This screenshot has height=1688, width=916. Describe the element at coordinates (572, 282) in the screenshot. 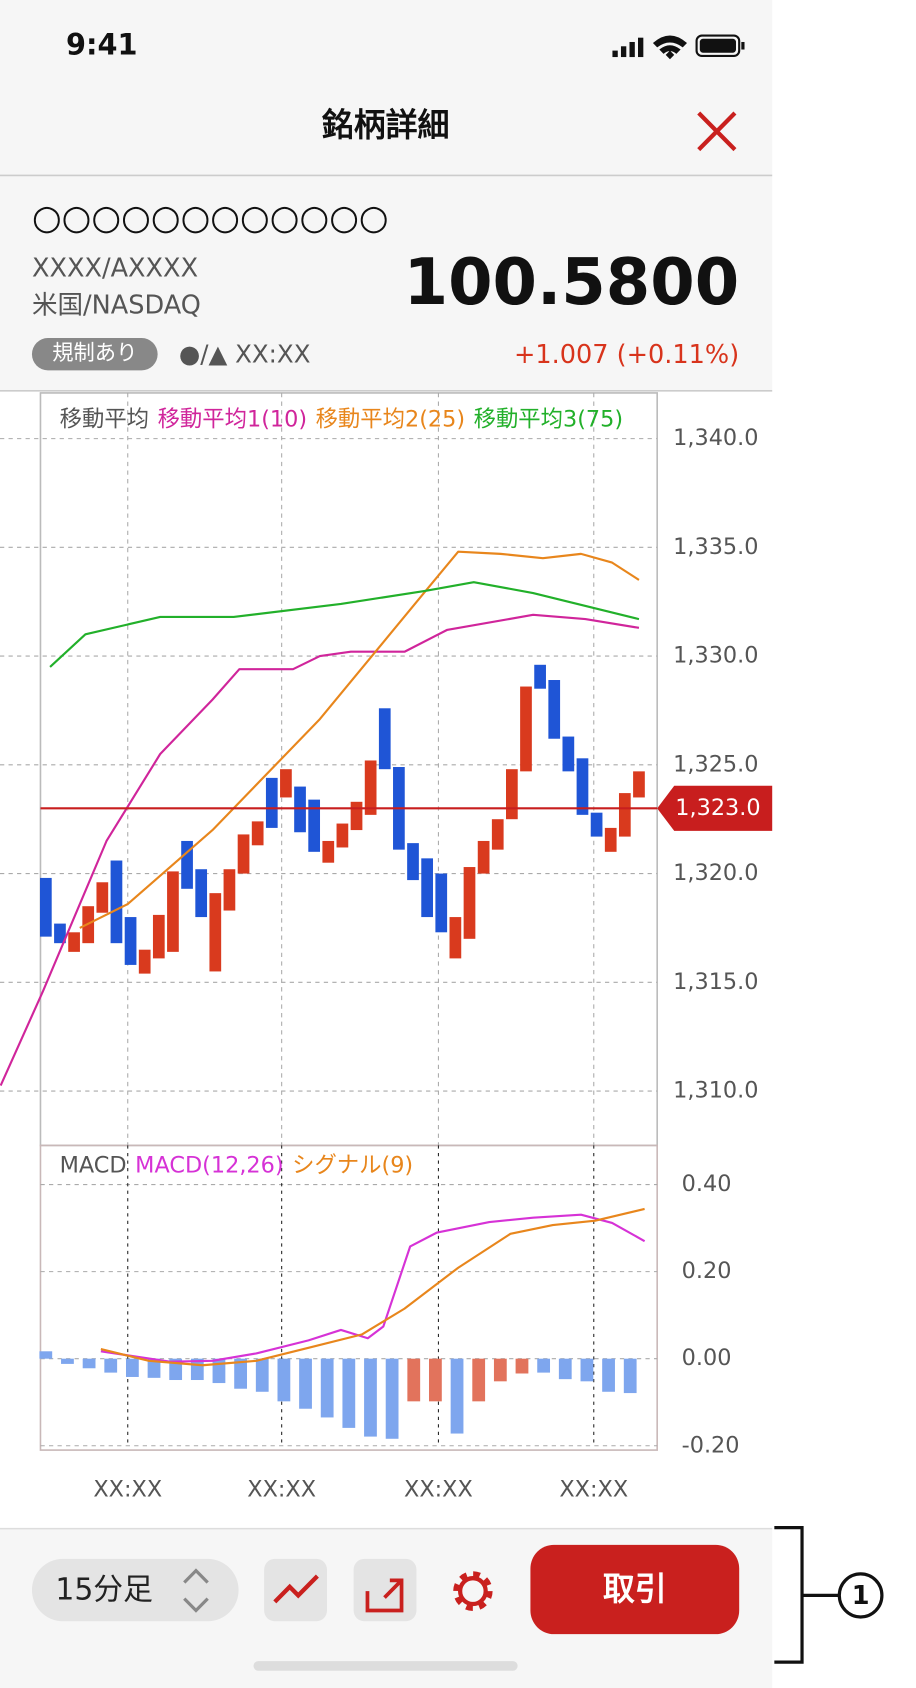

I see `stock-price: 100.5800` at that location.